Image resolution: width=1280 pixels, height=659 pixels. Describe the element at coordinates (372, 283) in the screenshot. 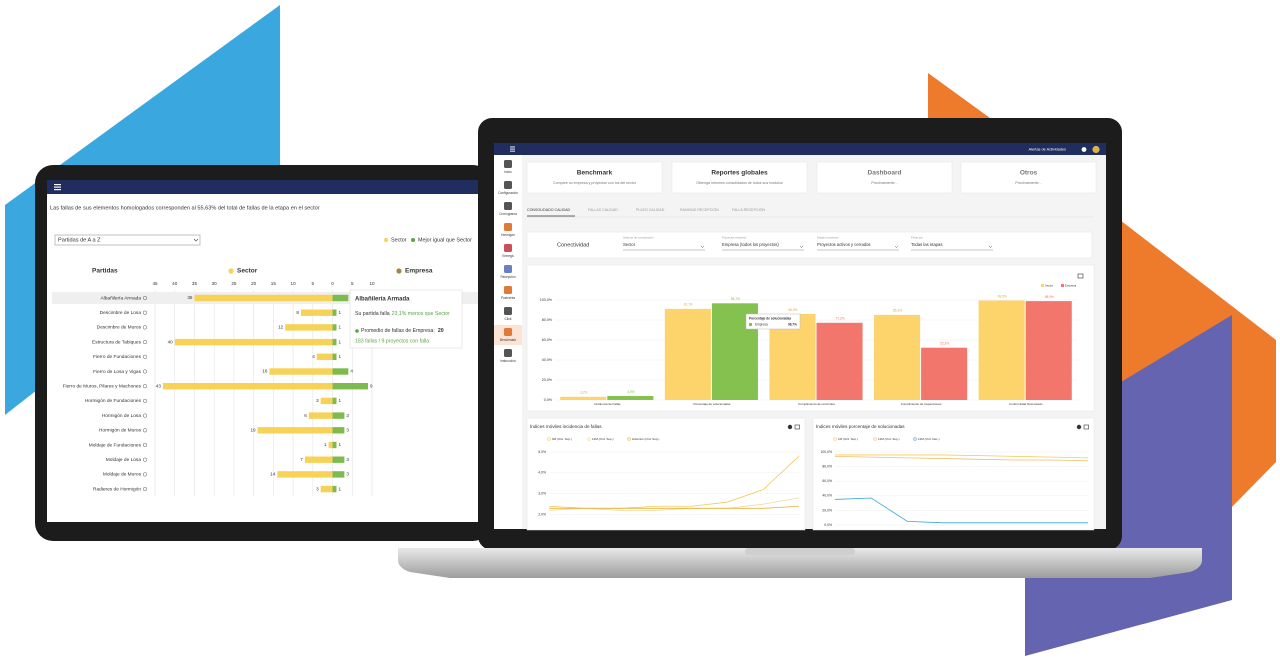

I see `x-tick-label: 10` at that location.